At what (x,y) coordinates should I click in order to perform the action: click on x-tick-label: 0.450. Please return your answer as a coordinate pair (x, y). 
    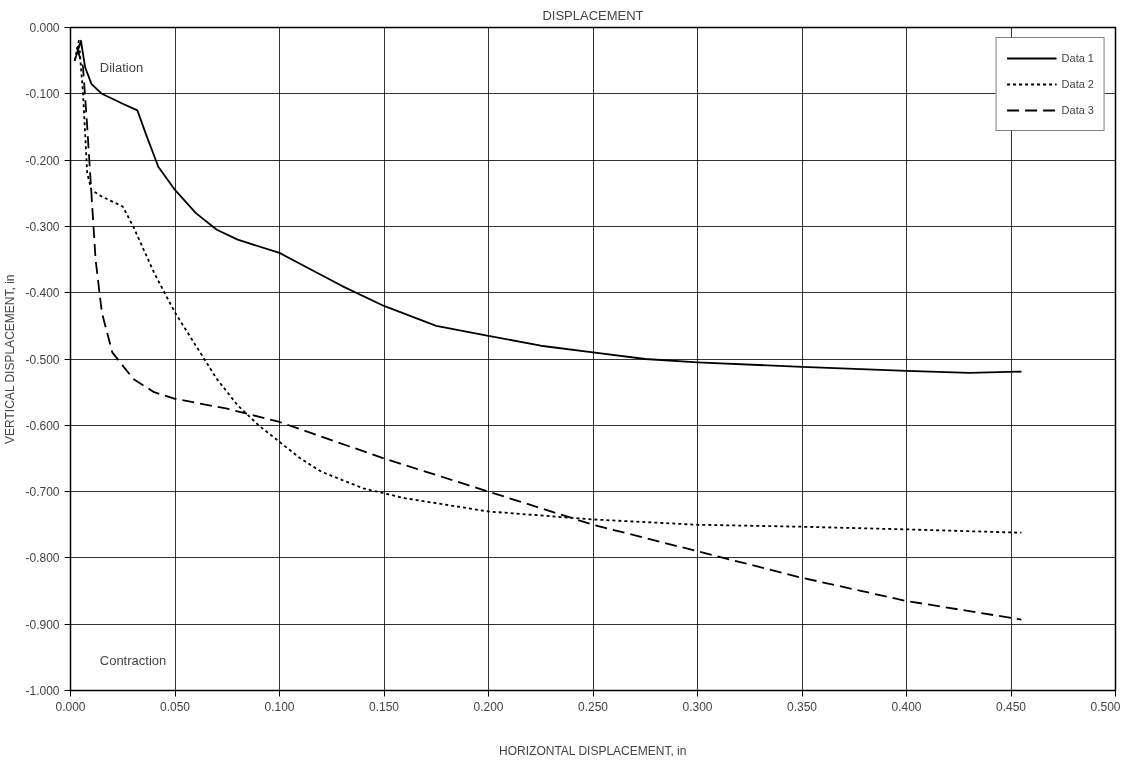
    Looking at the image, I should click on (1011, 706).